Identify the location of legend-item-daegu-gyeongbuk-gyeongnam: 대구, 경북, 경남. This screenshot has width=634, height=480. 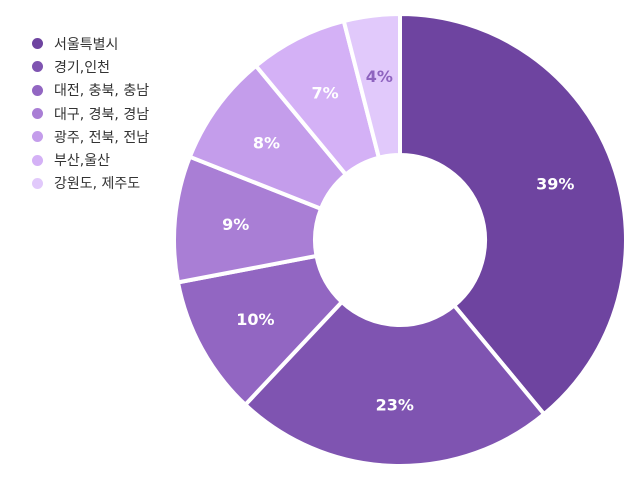
(90, 113).